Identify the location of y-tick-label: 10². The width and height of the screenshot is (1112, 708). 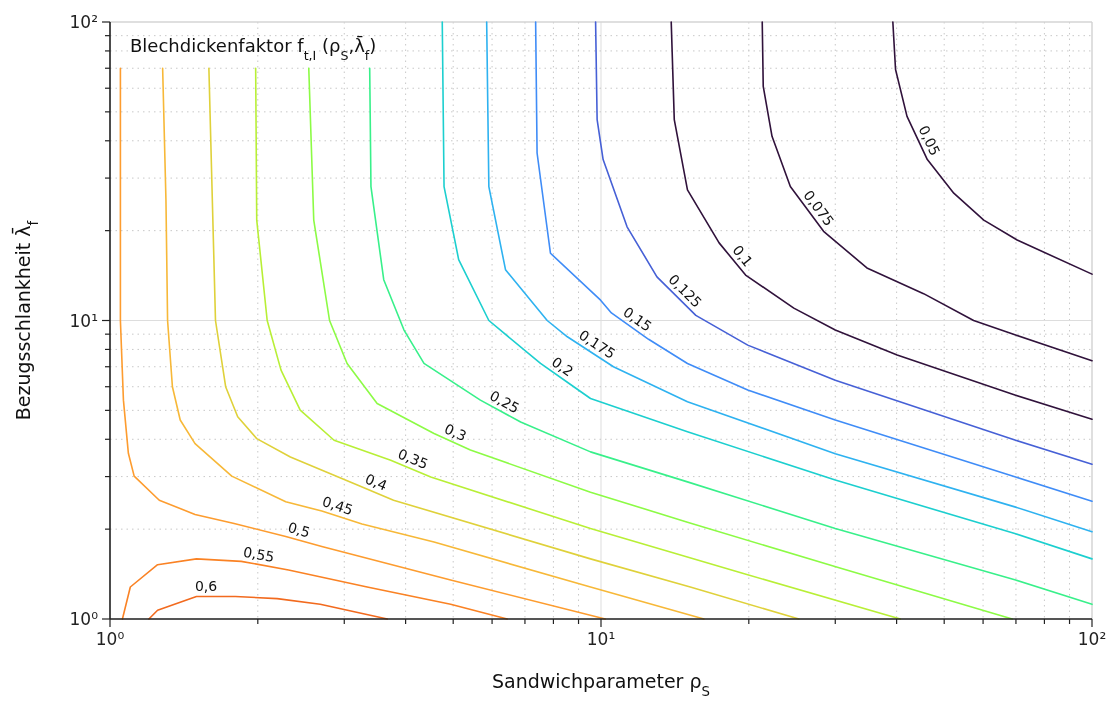
(83, 22).